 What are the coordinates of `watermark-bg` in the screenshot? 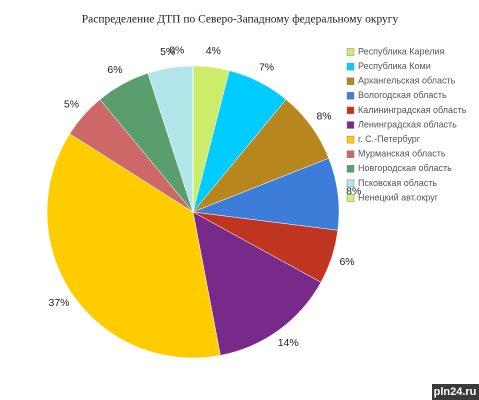 It's located at (455, 392).